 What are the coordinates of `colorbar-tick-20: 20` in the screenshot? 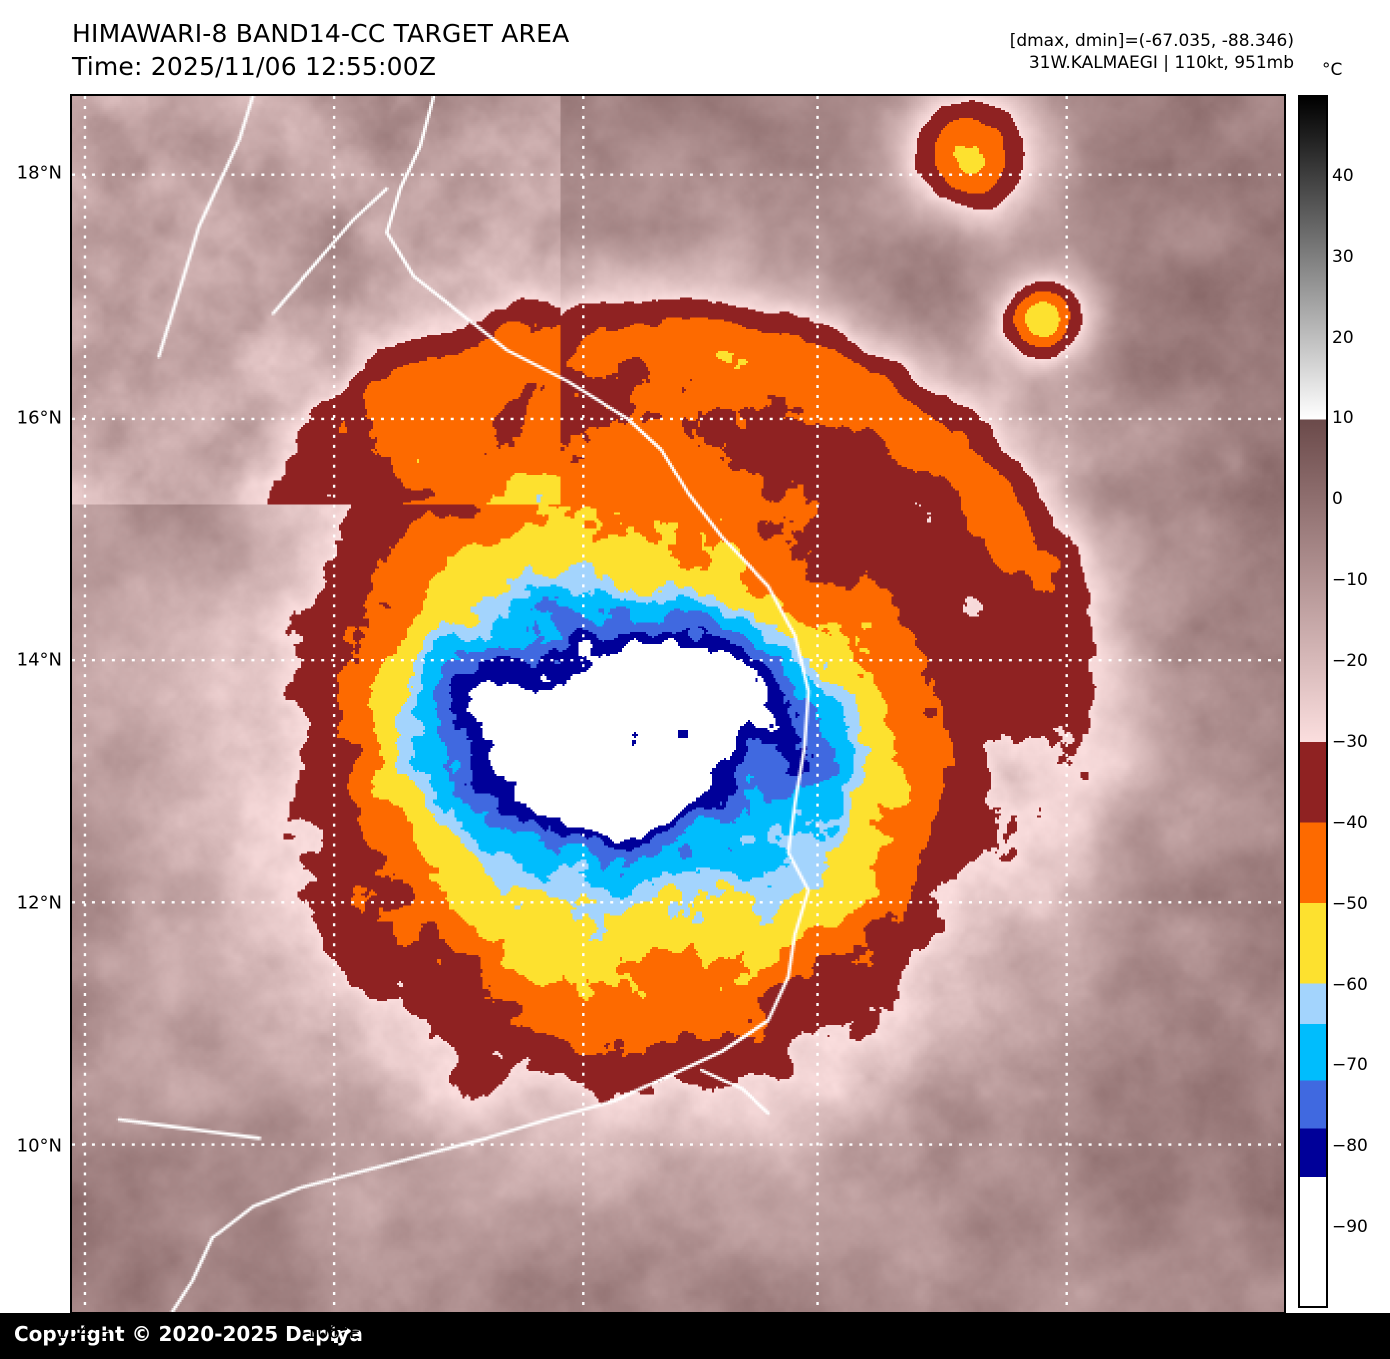 It's located at (1343, 337).